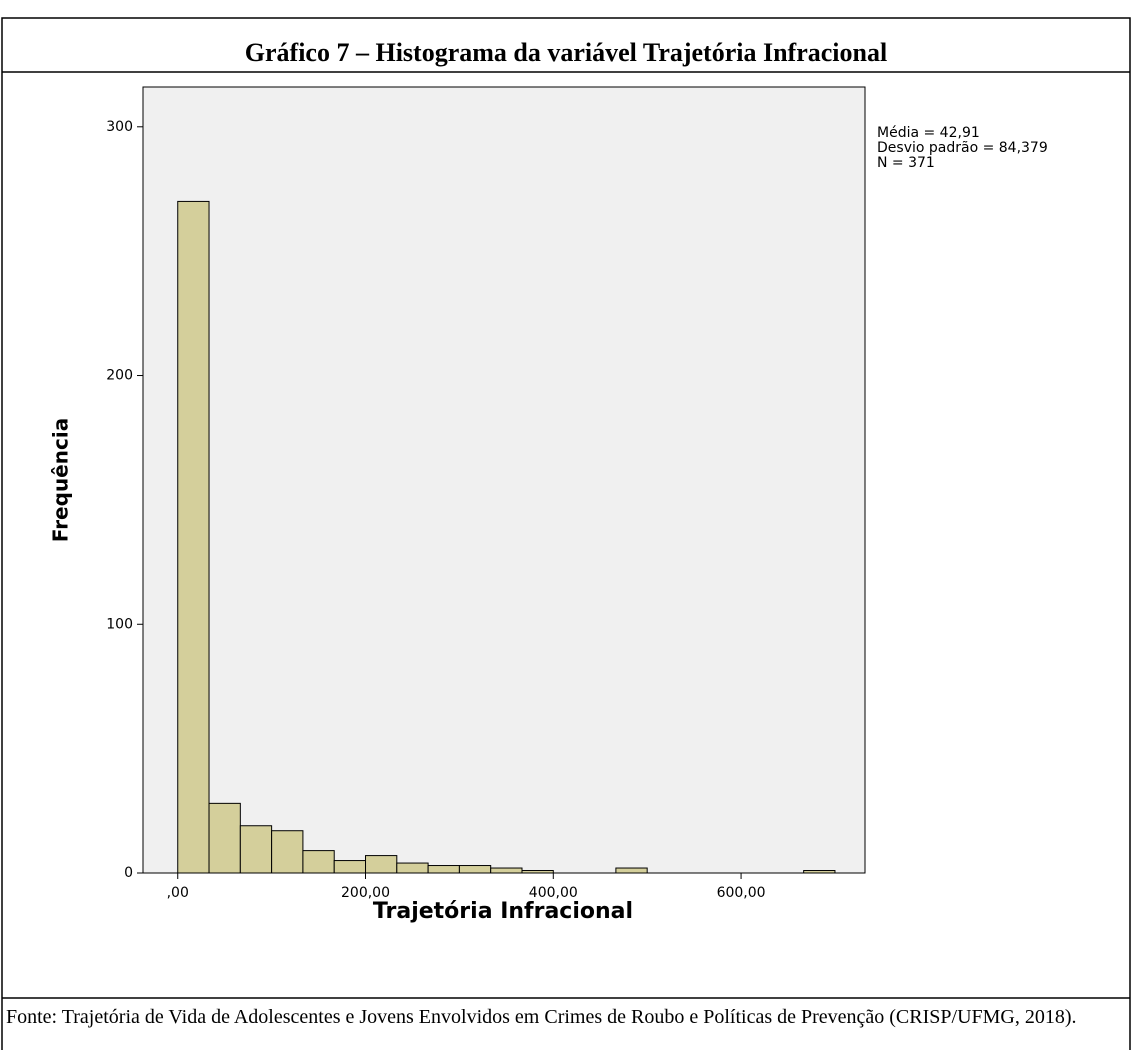 The height and width of the screenshot is (1050, 1131). I want to click on y-tick-label: 300, so click(119, 127).